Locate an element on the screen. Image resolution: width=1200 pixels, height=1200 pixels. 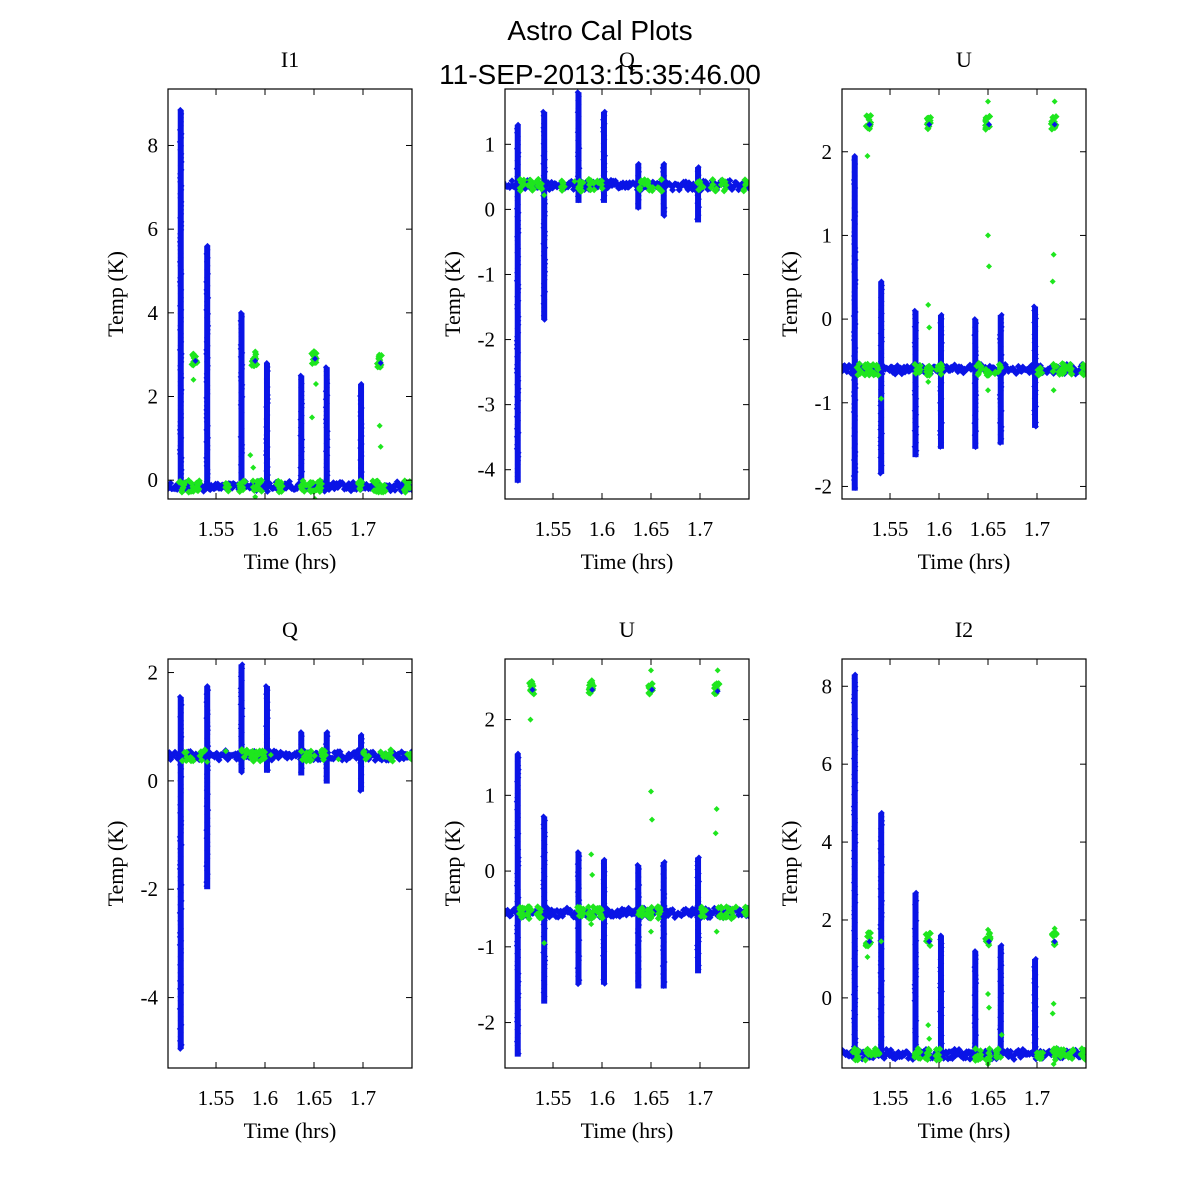
subplot-title: U is located at coordinates (627, 629).